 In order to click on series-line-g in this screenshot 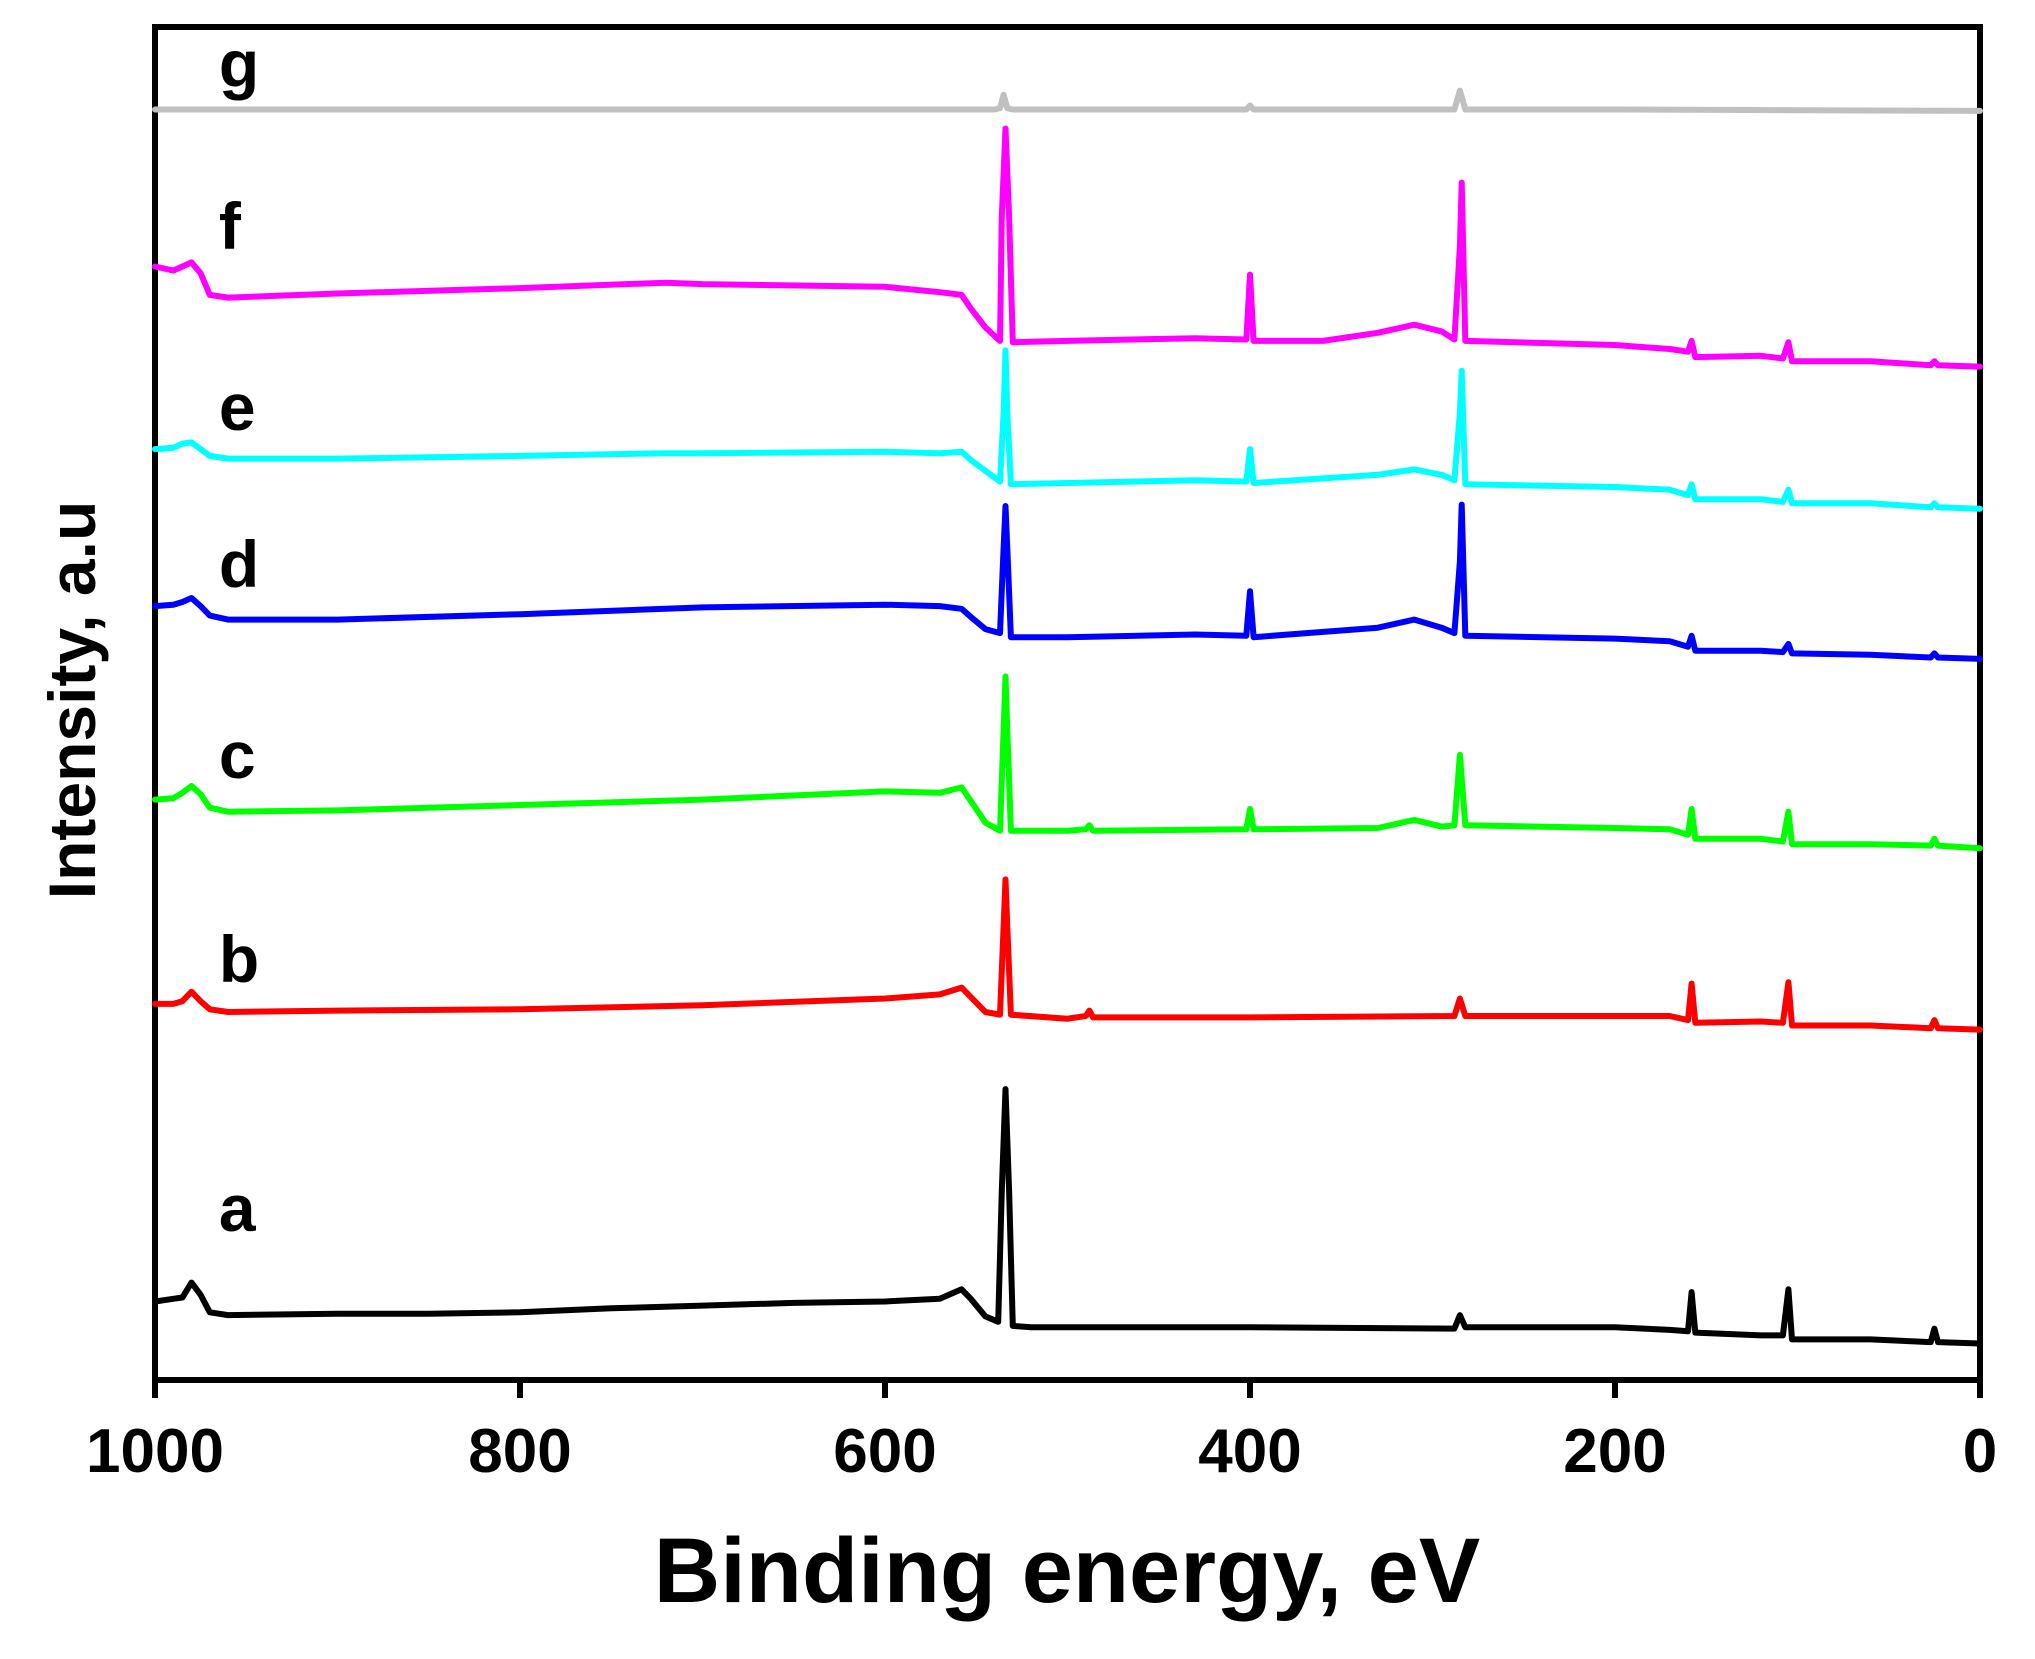, I will do `click(1067, 100)`.